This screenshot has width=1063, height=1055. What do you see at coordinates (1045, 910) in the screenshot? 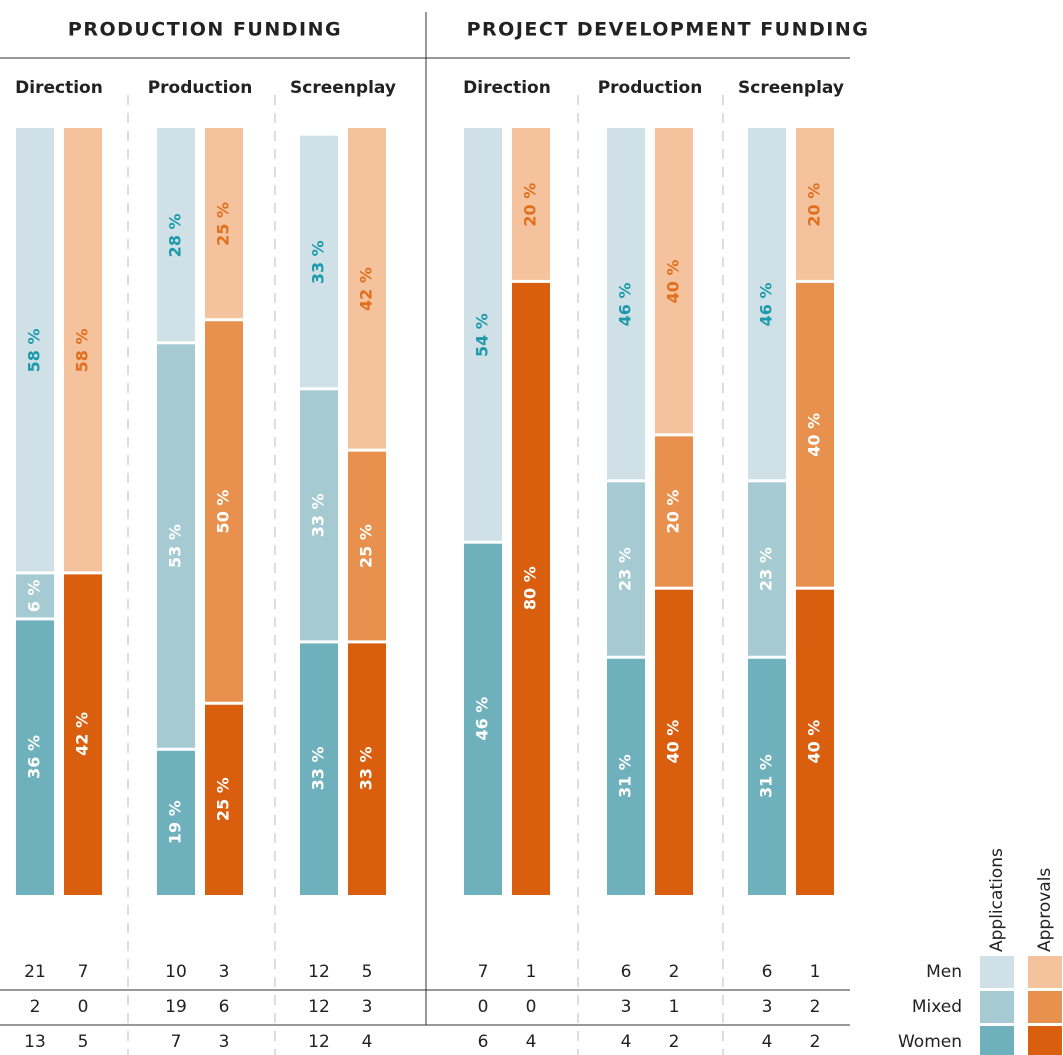
I see `legend-bar-label: Approvals` at bounding box center [1045, 910].